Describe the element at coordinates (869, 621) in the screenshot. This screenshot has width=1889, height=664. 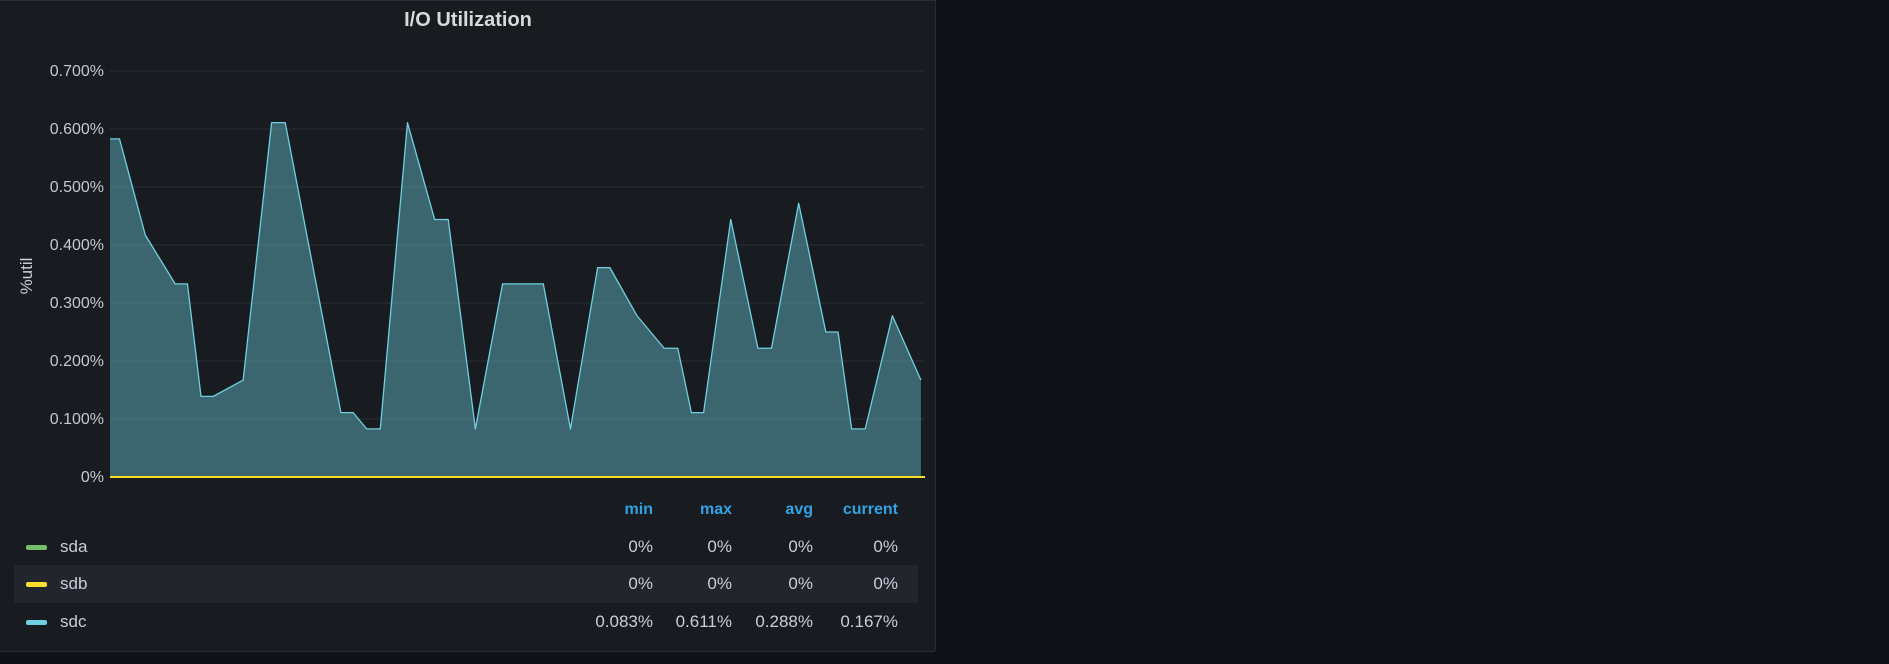
I see `legend-value-current: 0.167%` at that location.